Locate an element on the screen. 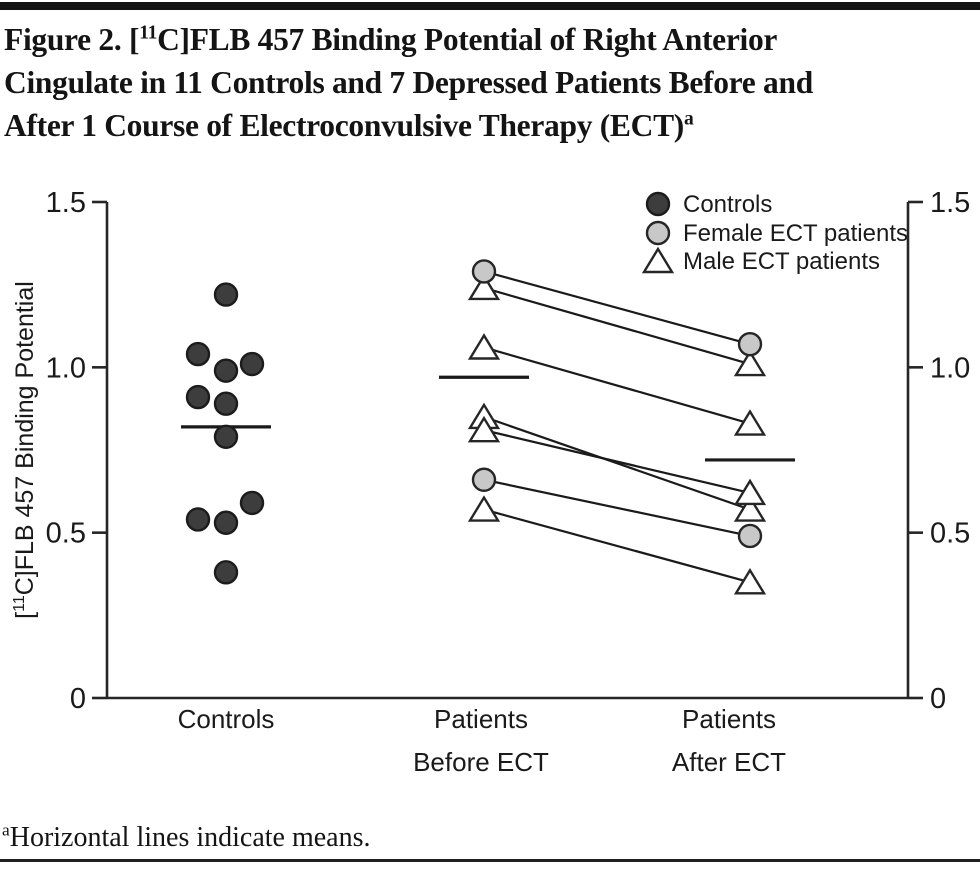  x-category-label: Before ECT is located at coordinates (481, 762).